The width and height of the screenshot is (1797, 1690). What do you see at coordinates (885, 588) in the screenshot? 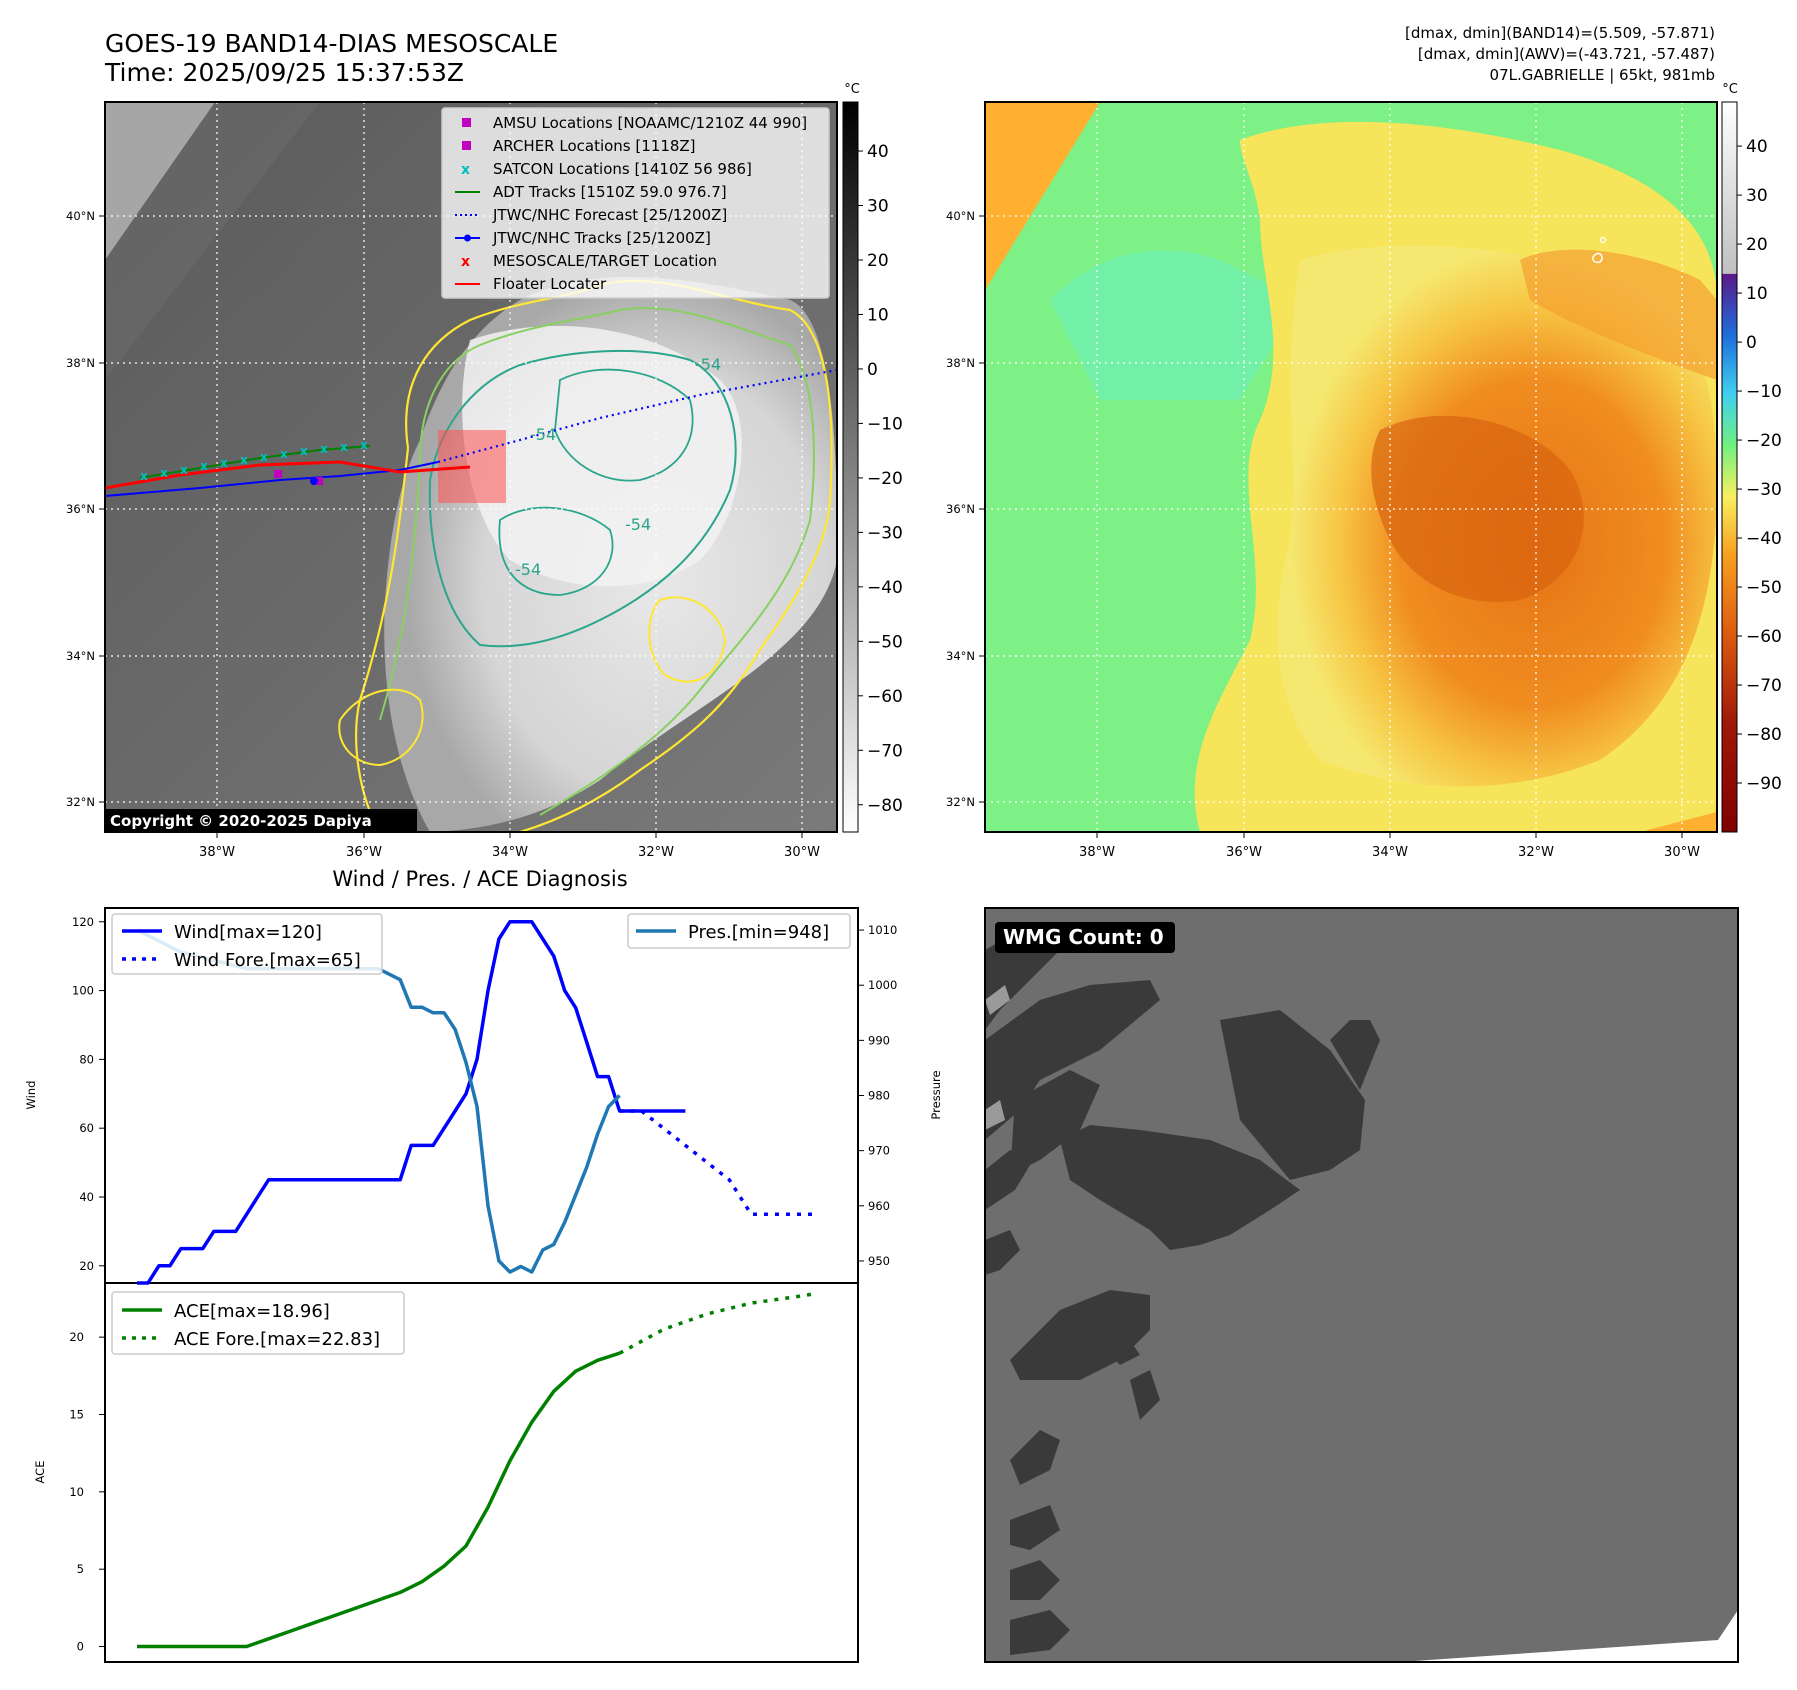
I see `cb-tick-label: −40` at bounding box center [885, 588].